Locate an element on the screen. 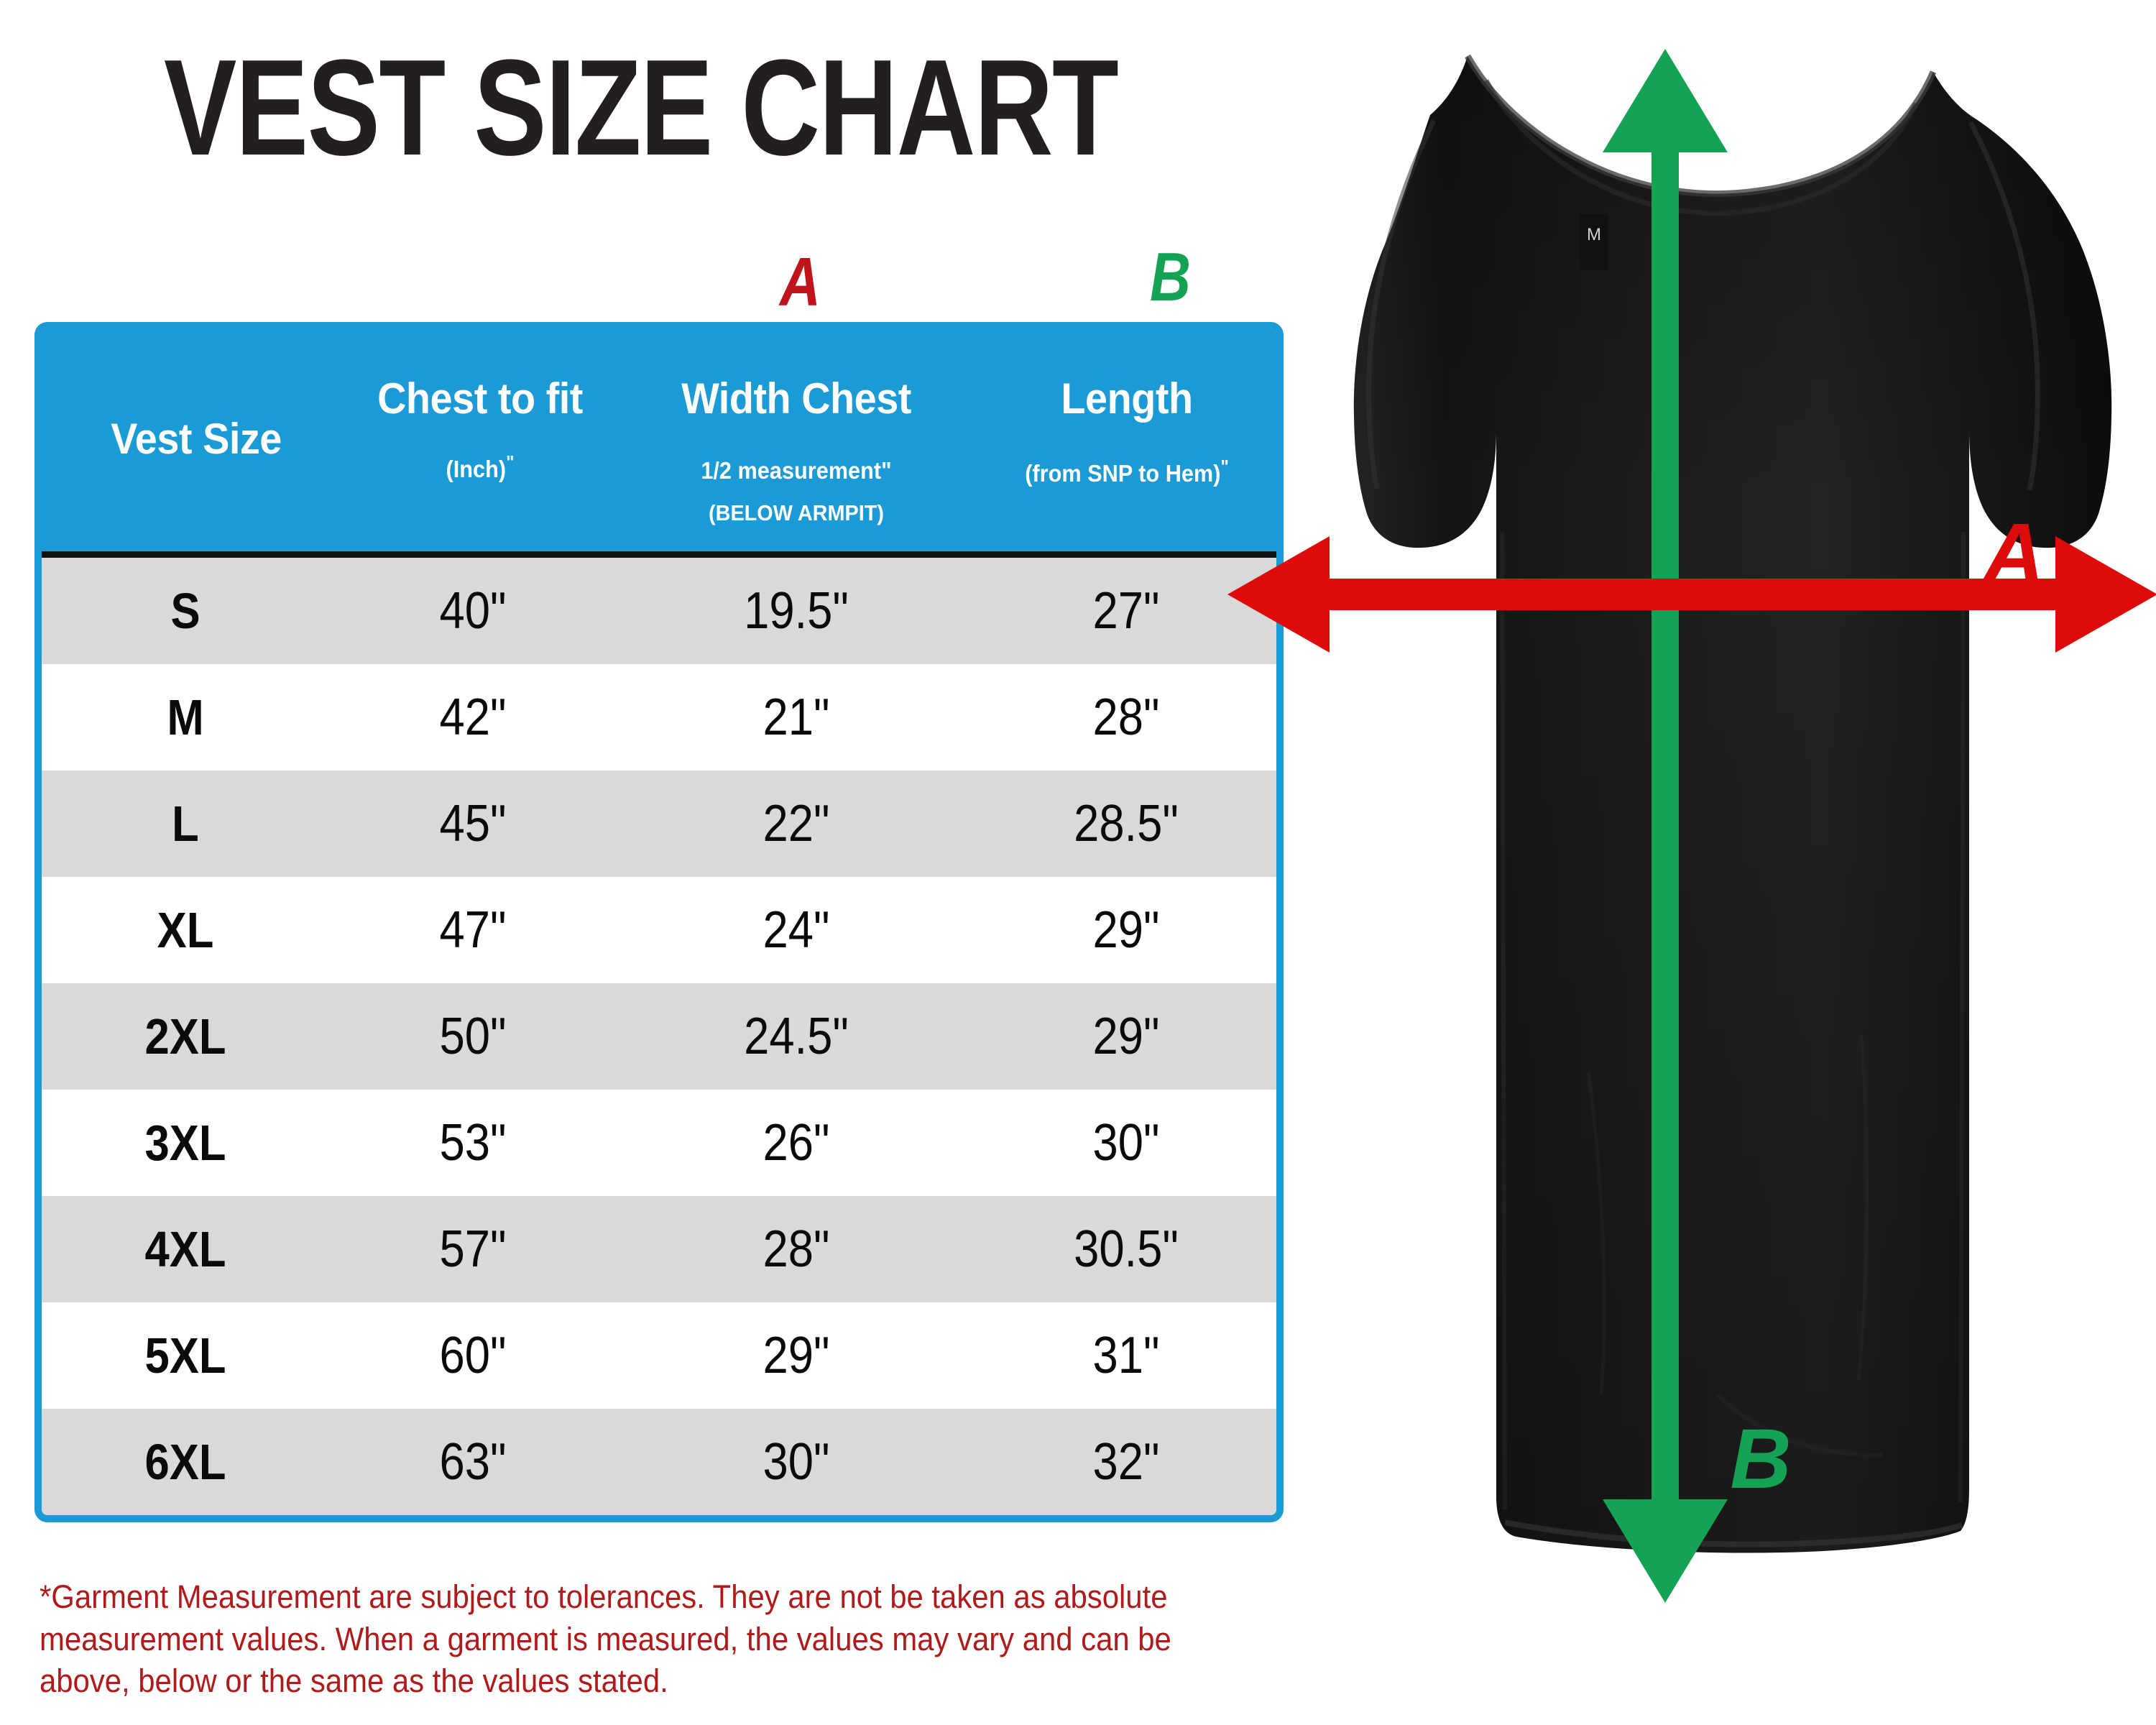  table-row: M 42" 21" 28" is located at coordinates (659, 717).